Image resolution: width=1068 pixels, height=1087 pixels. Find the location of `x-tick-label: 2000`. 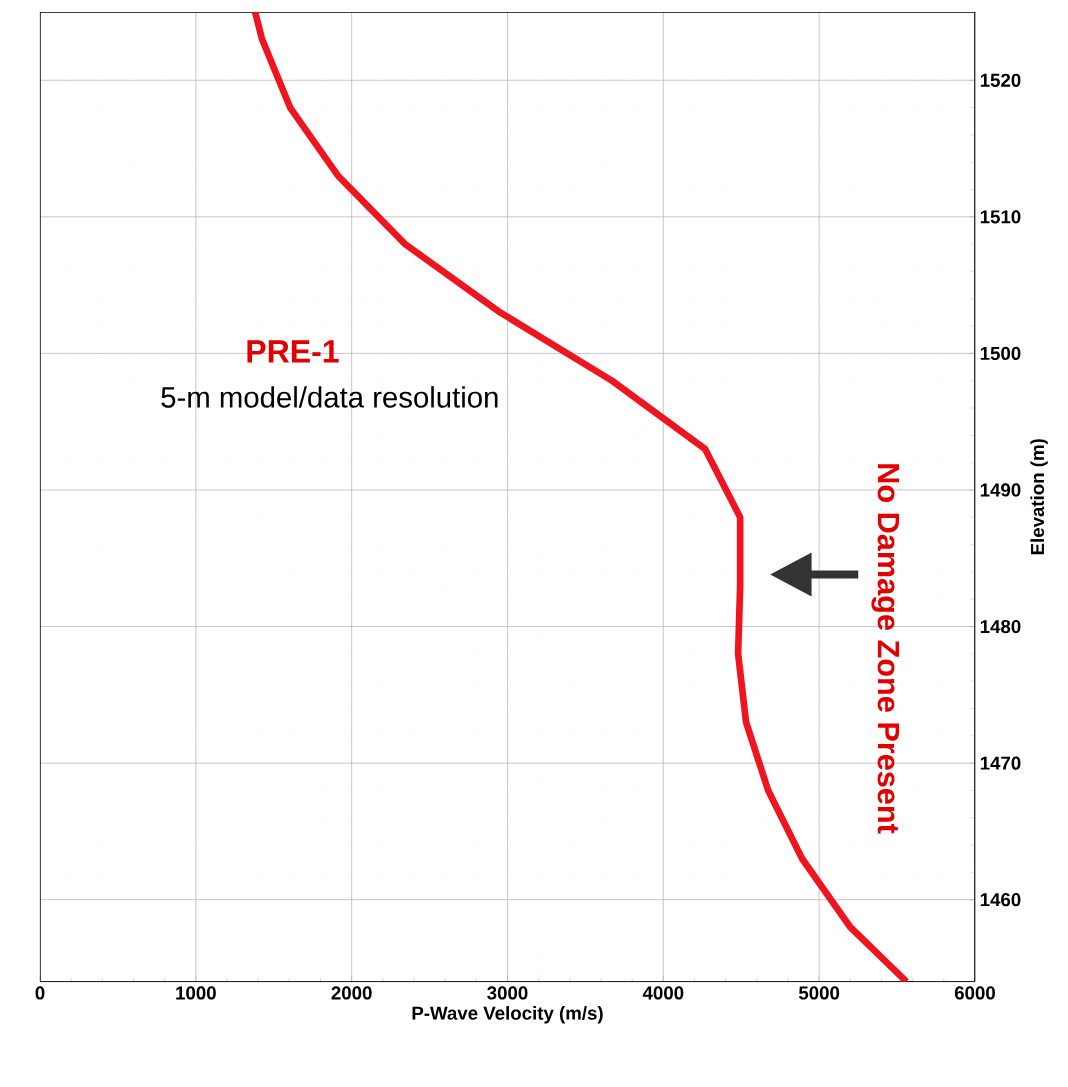

x-tick-label: 2000 is located at coordinates (351, 993).